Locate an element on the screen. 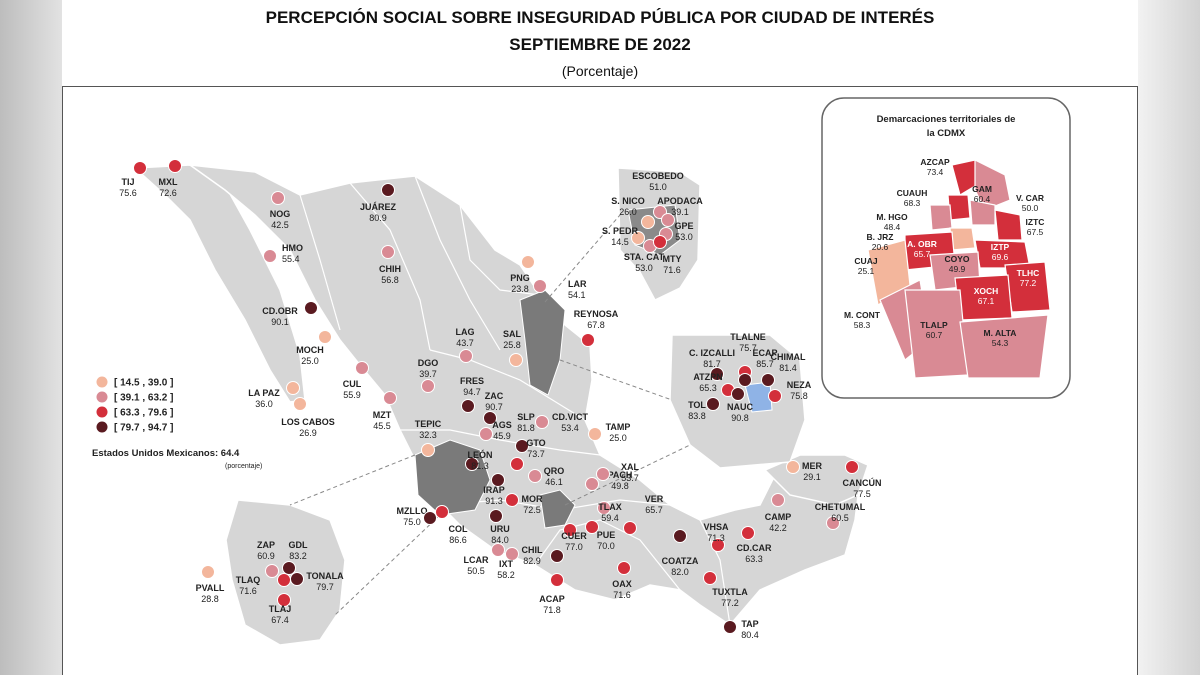 The image size is (1200, 675). district-name-coyo: COYO is located at coordinates (956, 259).